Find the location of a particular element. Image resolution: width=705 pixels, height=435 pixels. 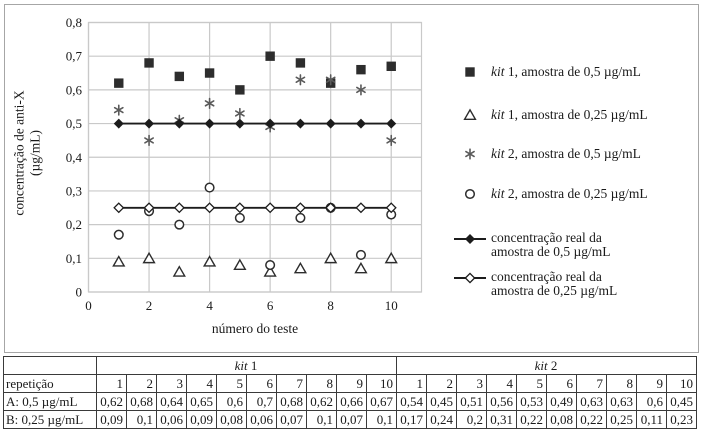

y-tick-label: 0,8 is located at coordinates (74, 22).